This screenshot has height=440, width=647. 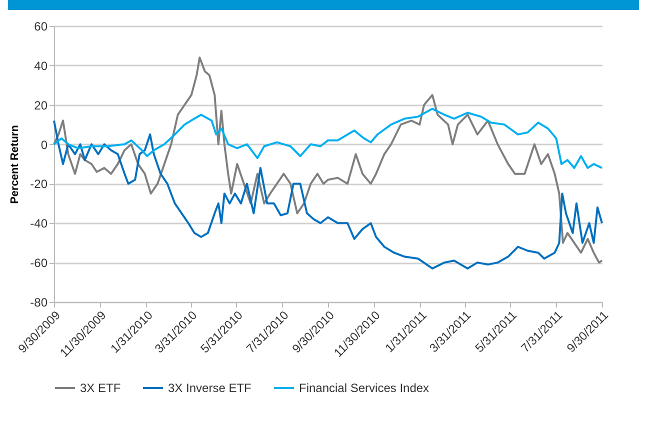 What do you see at coordinates (41, 27) in the screenshot?
I see `y-tick-label: 60` at bounding box center [41, 27].